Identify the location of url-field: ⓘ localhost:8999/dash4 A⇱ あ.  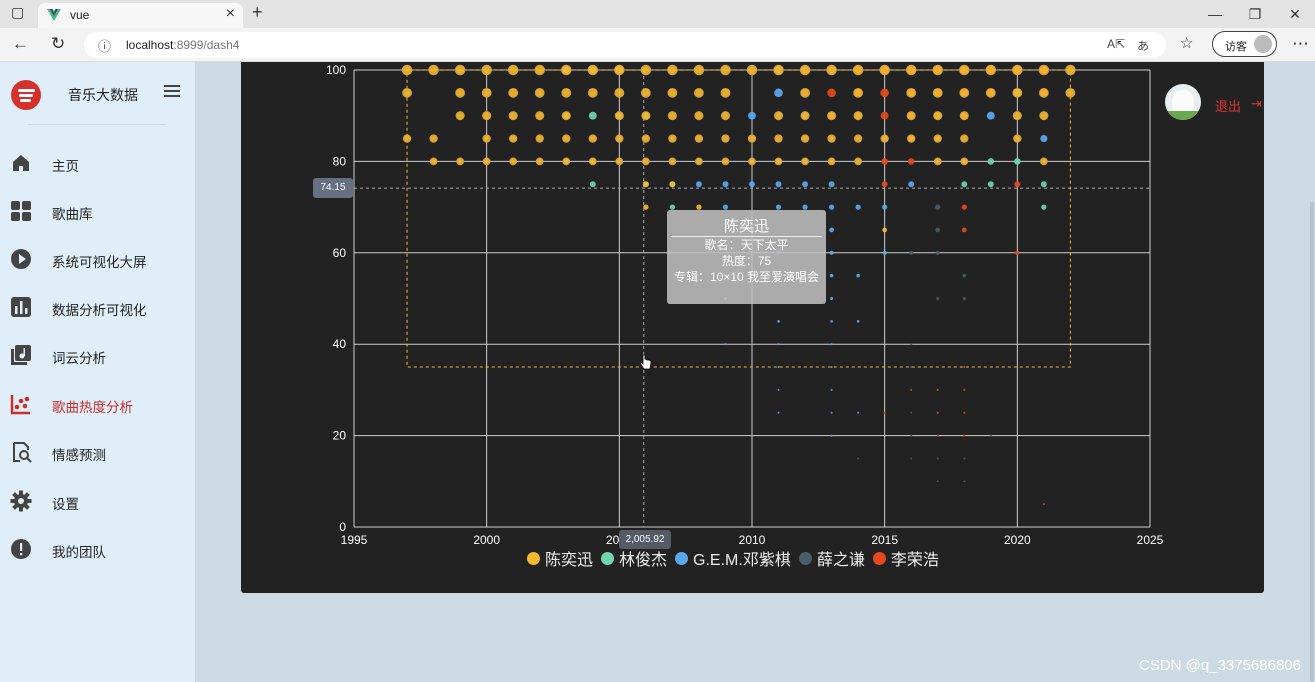
(625, 45).